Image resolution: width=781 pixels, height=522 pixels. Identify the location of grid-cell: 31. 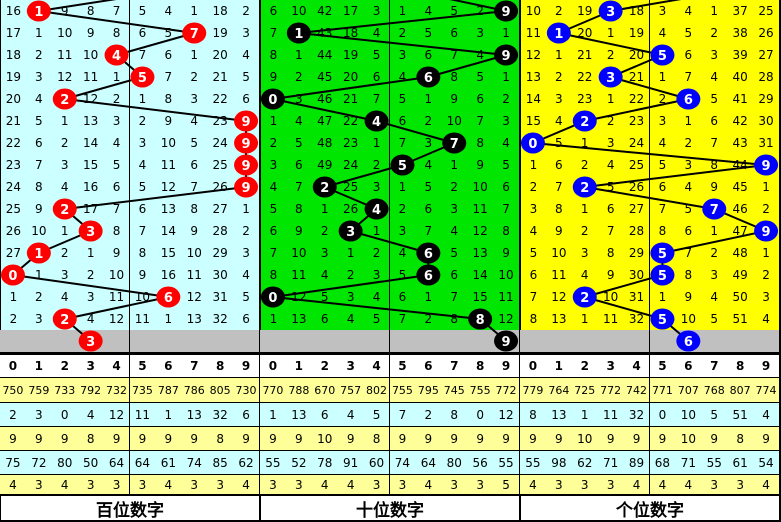
(766, 143).